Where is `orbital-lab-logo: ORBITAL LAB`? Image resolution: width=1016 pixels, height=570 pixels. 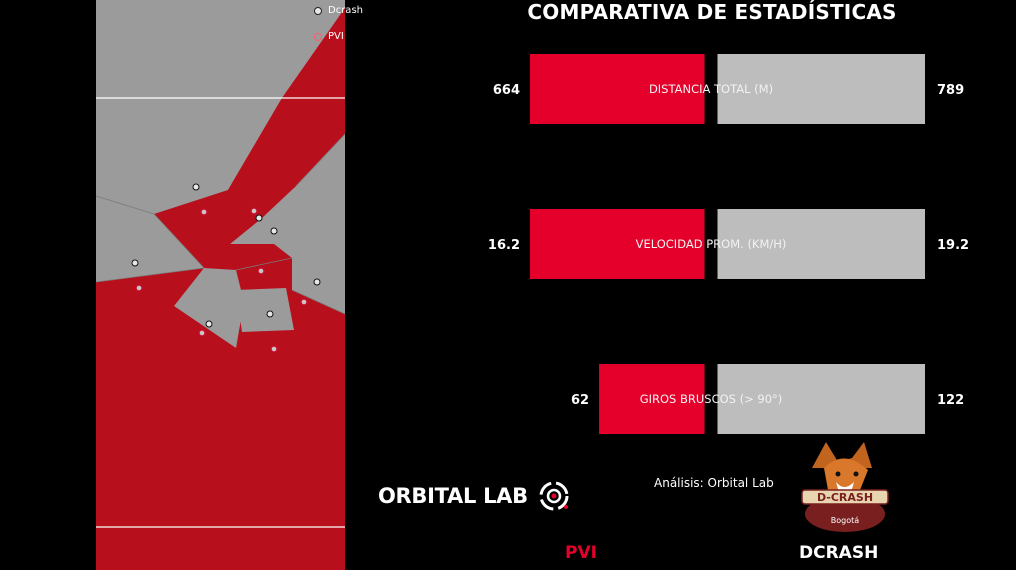
orbital-lab-logo: ORBITAL LAB is located at coordinates (475, 496).